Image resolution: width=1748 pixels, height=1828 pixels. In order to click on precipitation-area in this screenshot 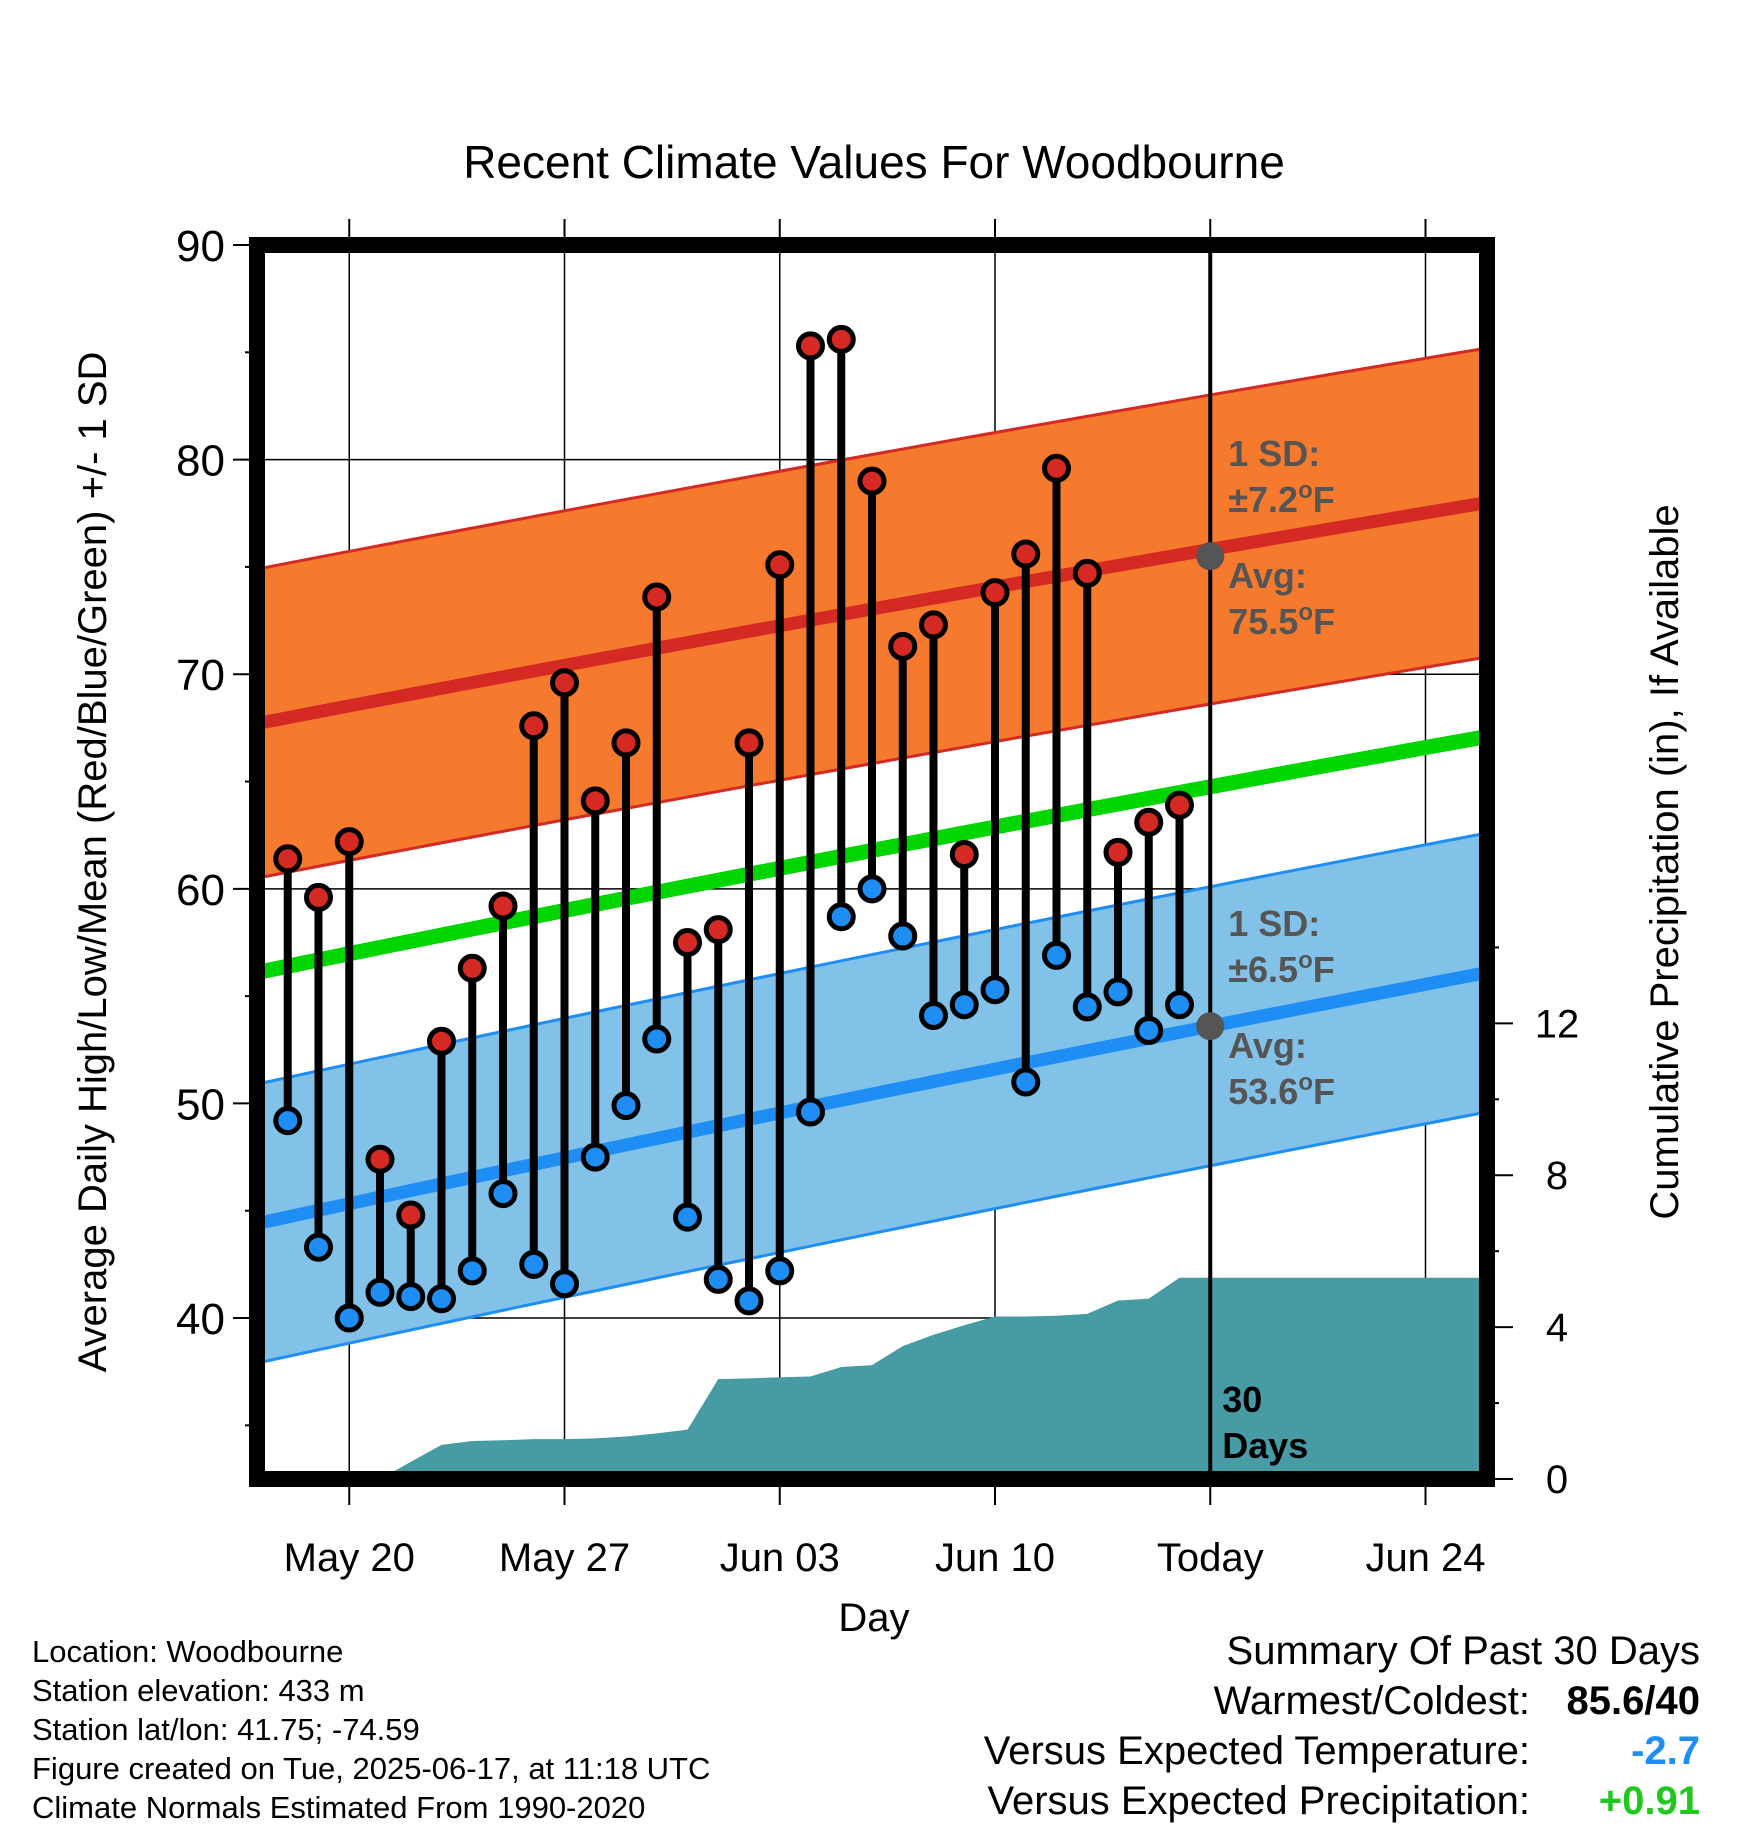, I will do `click(887, 1378)`.